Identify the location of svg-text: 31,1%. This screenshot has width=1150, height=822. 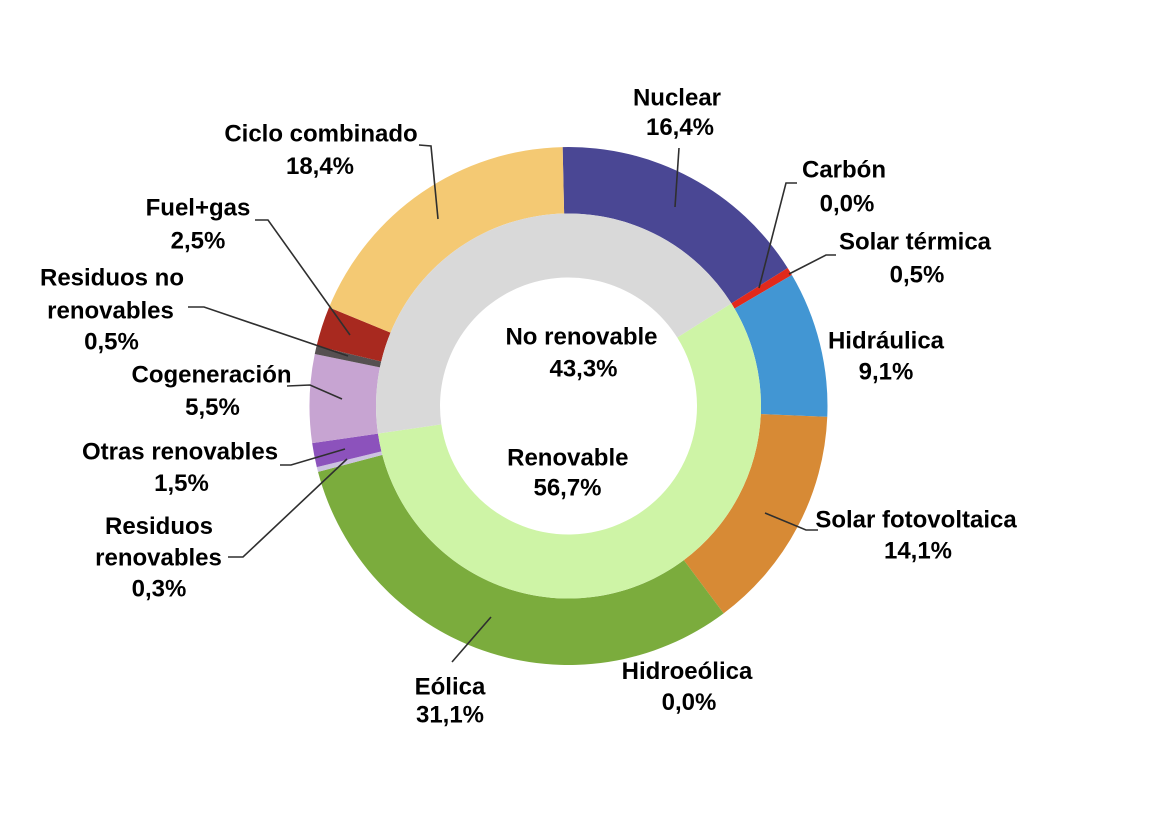
(450, 714).